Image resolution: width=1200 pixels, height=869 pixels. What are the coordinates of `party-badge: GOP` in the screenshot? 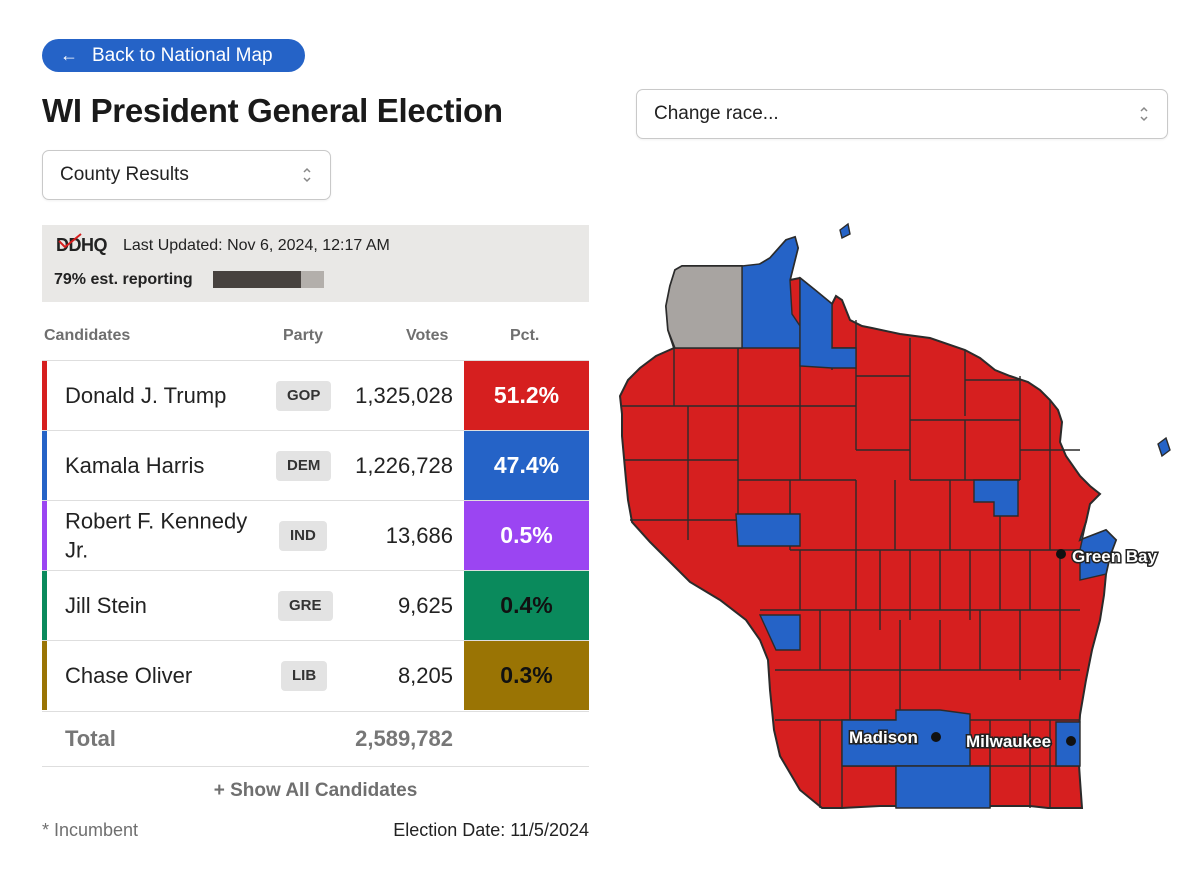 It's located at (304, 395).